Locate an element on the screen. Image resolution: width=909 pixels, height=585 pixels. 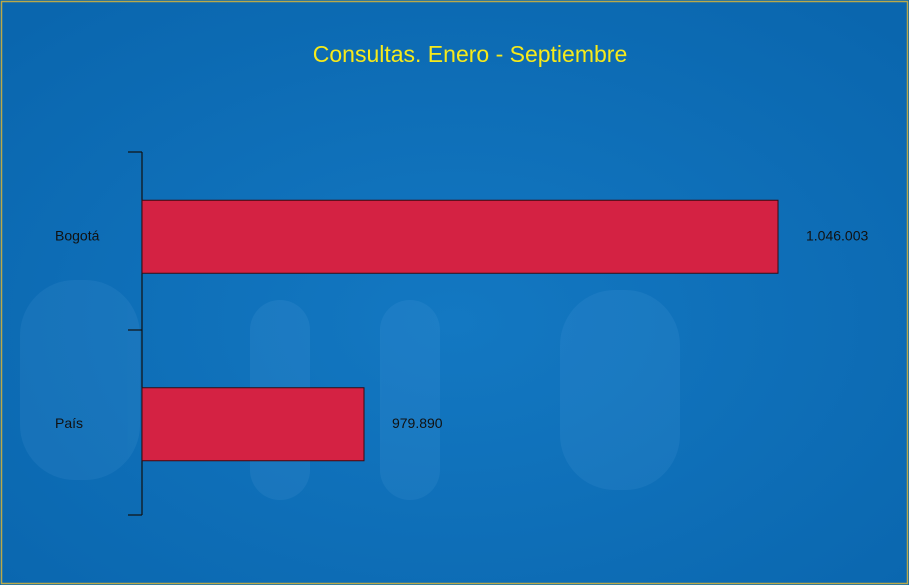
chart-title: Consultas. Enero - Septiembre is located at coordinates (470, 54).